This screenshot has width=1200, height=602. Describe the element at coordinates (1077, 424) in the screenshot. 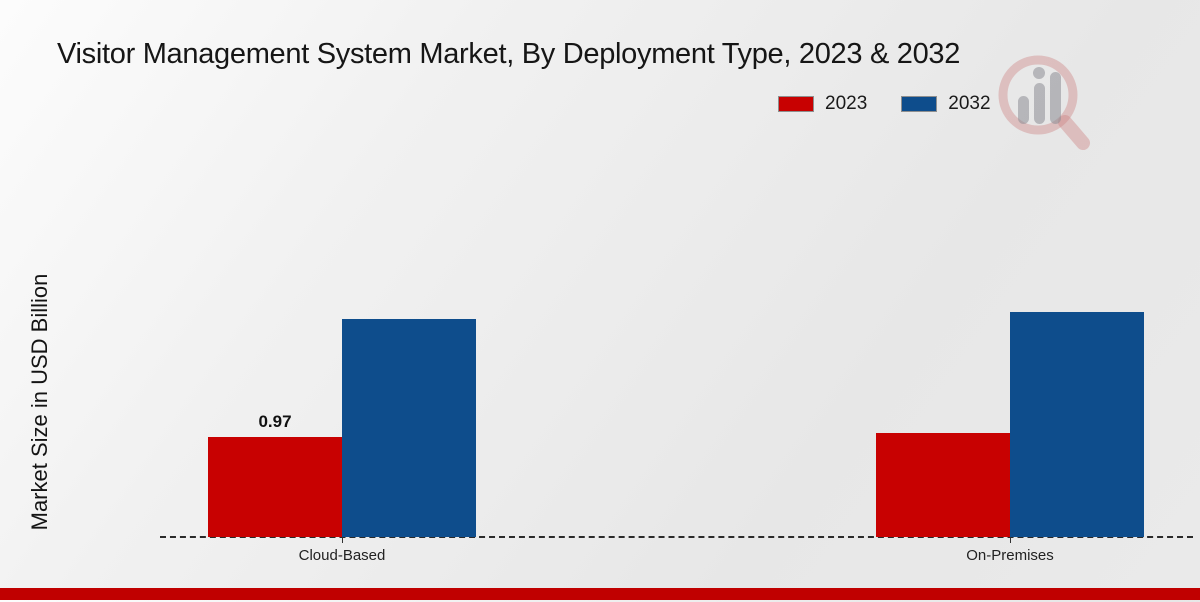

I see `bar-2032-on-premises` at that location.